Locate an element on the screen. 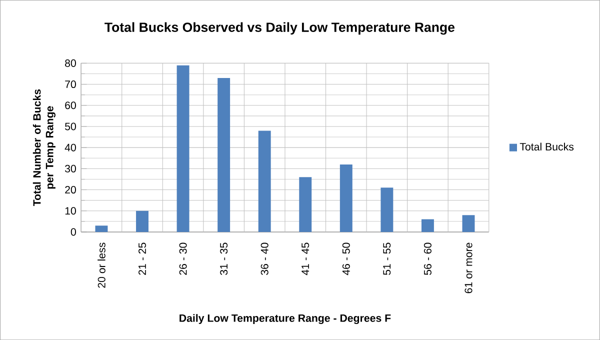 This screenshot has height=340, width=600. chart-title: Total Bucks Observed vs Daily Low Temperature Range is located at coordinates (279, 28).